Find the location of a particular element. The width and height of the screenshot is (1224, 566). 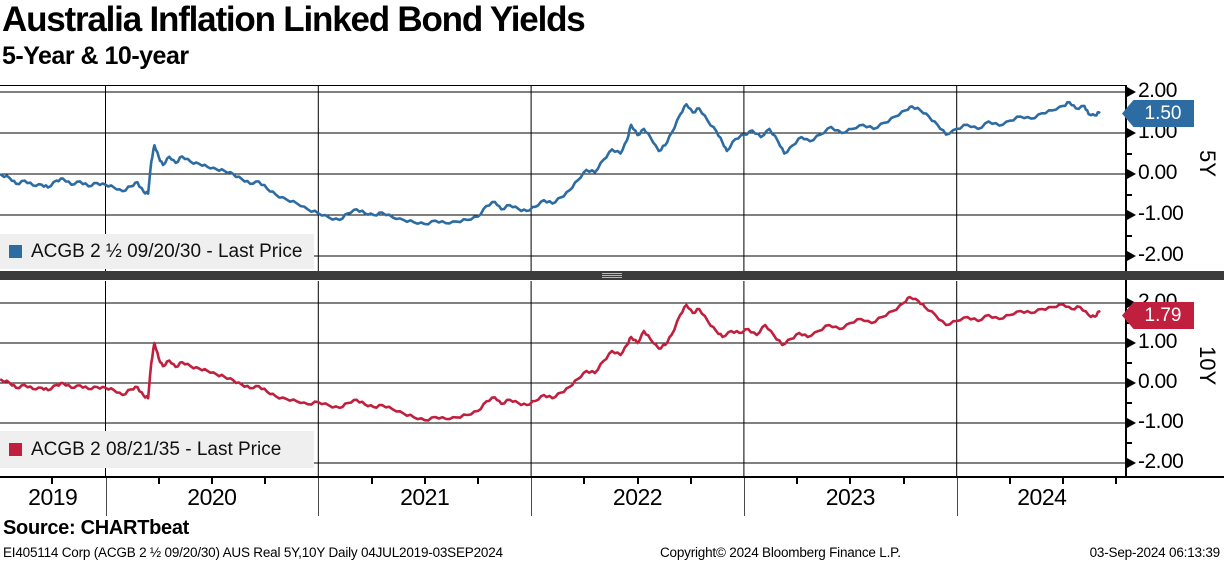

legend-10y: ACGB 2 08/21/35 - Last Price is located at coordinates (157, 449).